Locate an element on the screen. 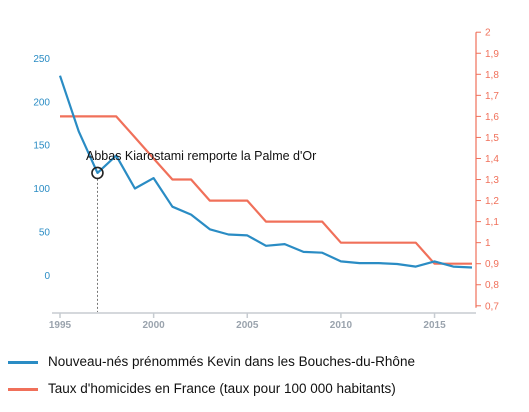 The width and height of the screenshot is (529, 412). right-tick-label: 1,2 is located at coordinates (492, 201).